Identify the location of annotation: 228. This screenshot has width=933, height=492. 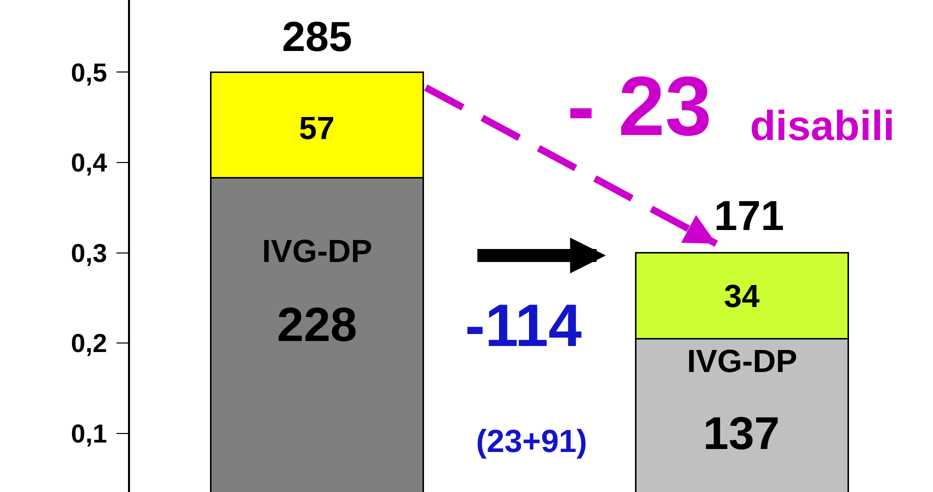
(317, 325).